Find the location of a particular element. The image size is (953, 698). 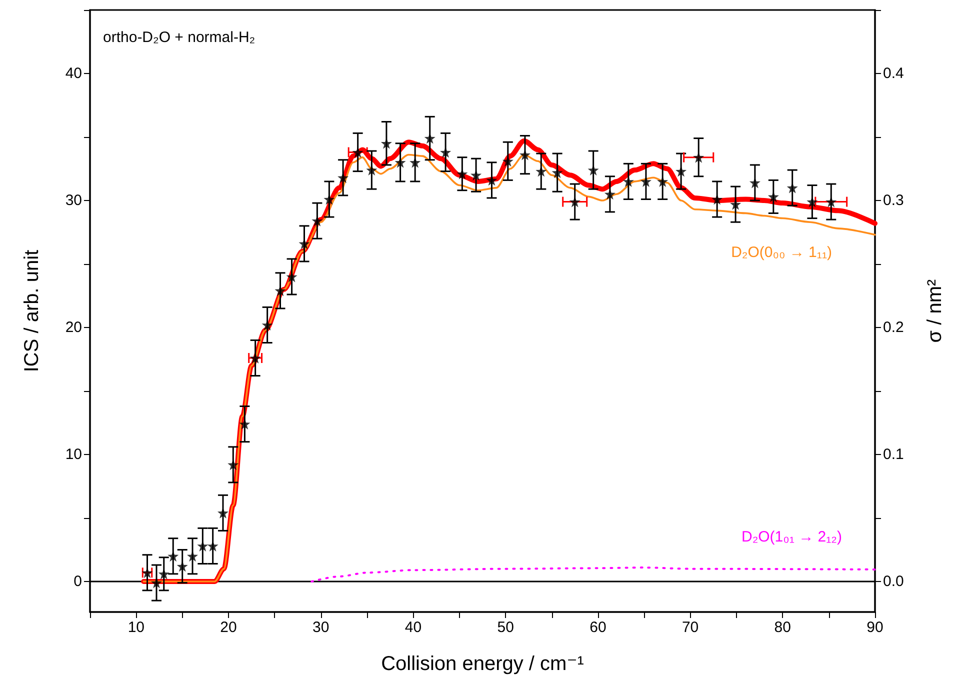

y2-tick-label: 0.2 is located at coordinates (893, 327).